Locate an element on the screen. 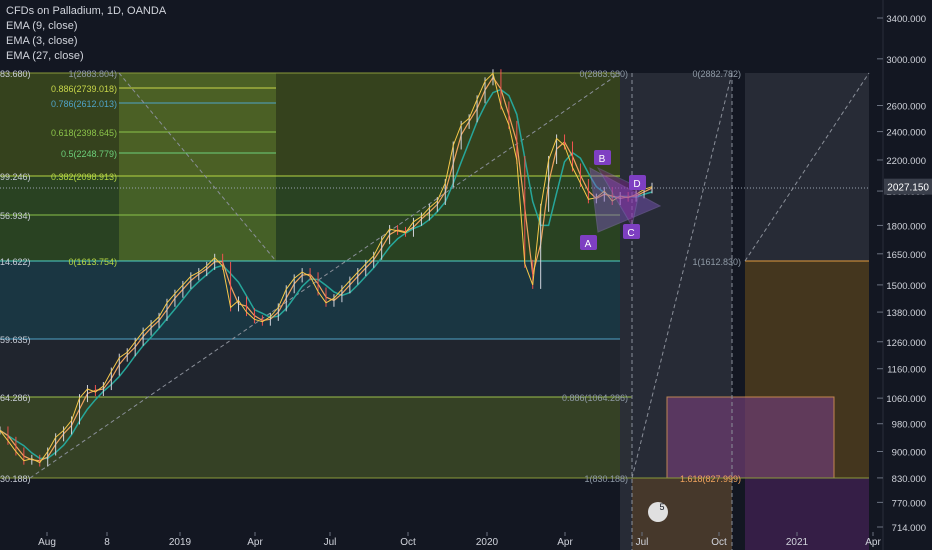 This screenshot has width=932, height=550. pattern-badge-D is located at coordinates (637, 182).